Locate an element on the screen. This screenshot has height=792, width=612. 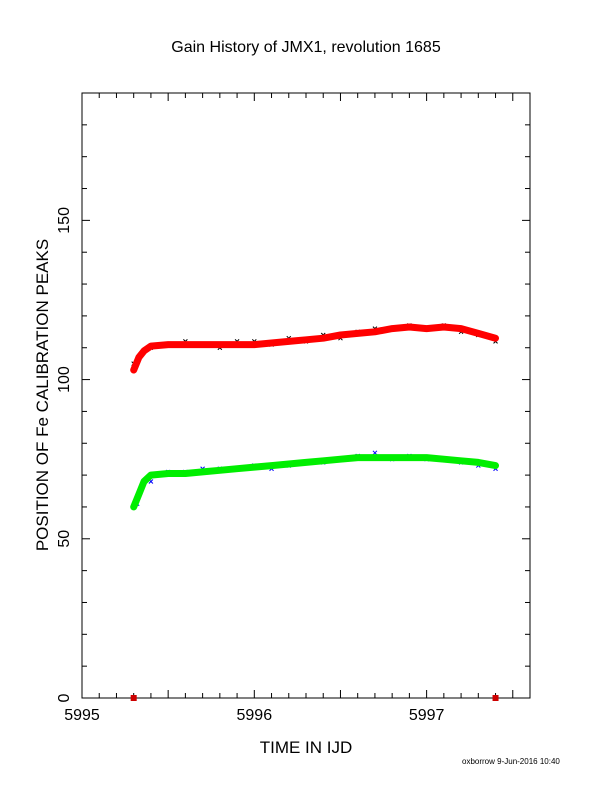
fit-curves is located at coordinates (314, 417).